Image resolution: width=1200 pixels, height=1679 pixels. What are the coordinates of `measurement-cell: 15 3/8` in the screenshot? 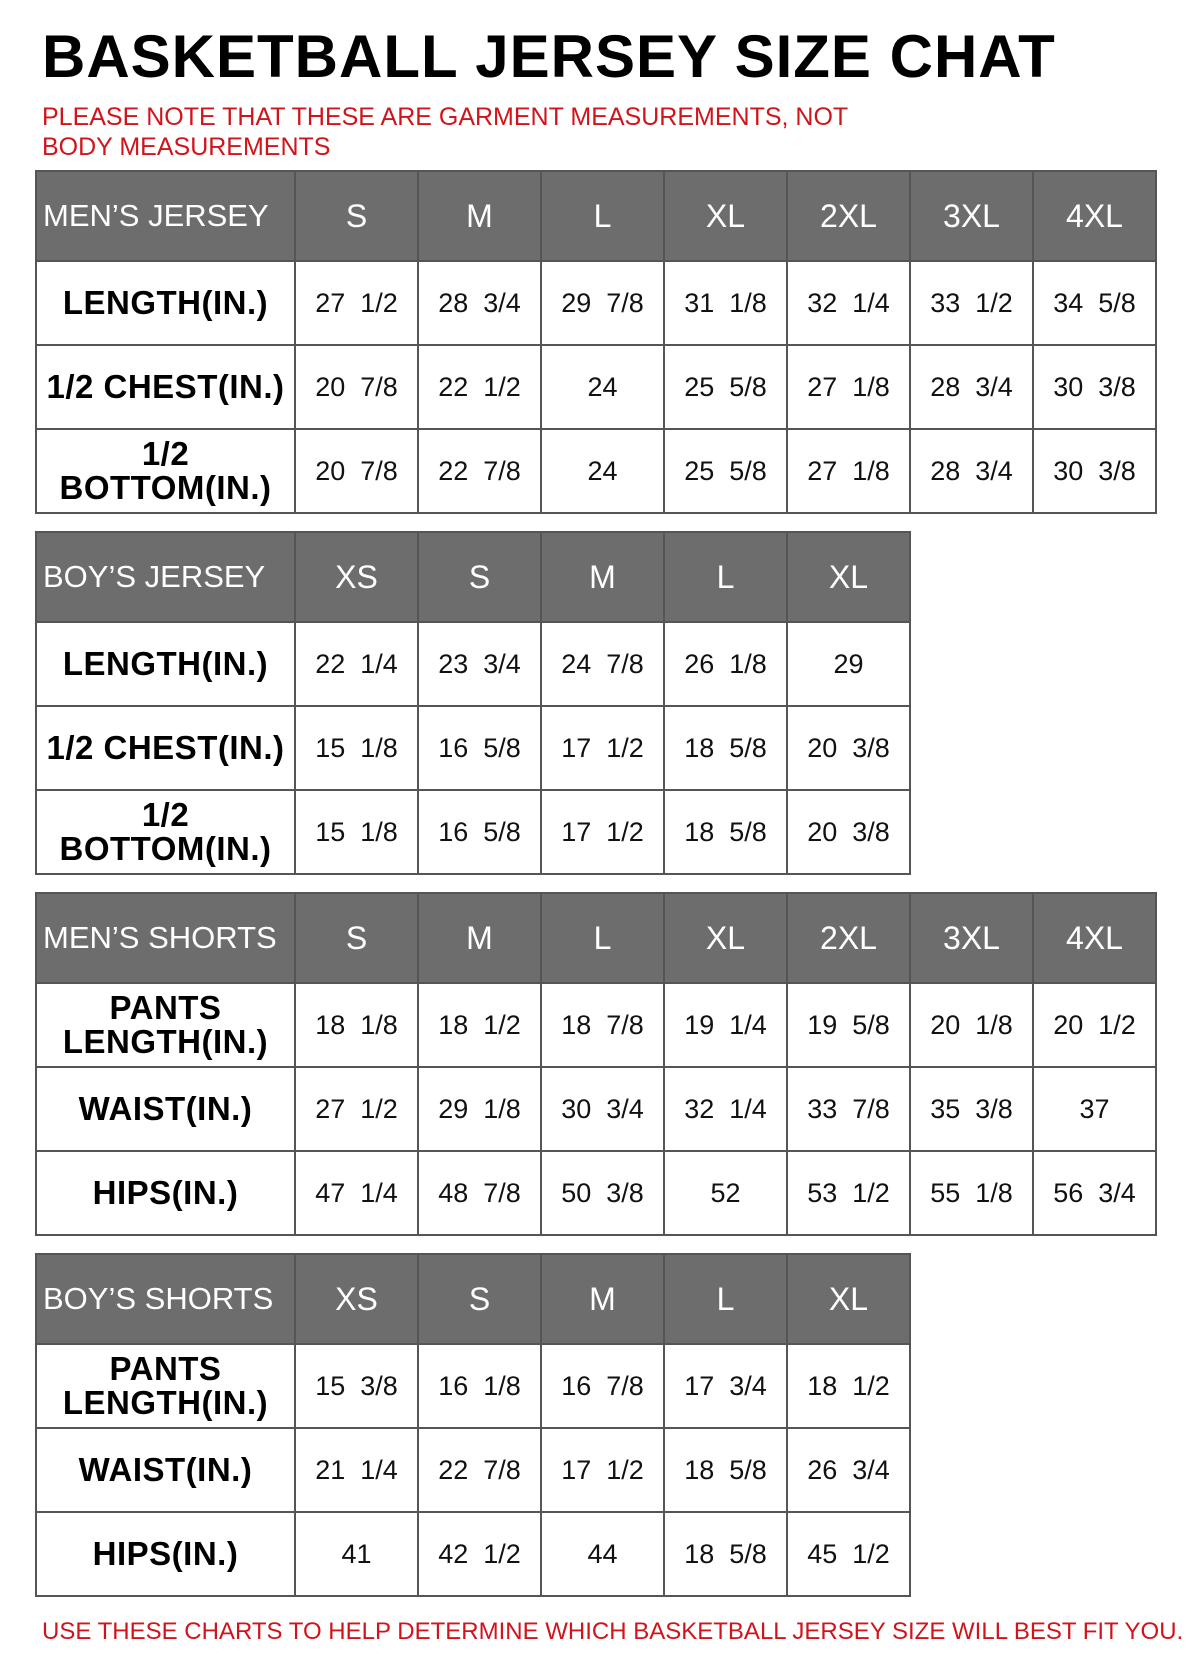 It's located at (356, 1386).